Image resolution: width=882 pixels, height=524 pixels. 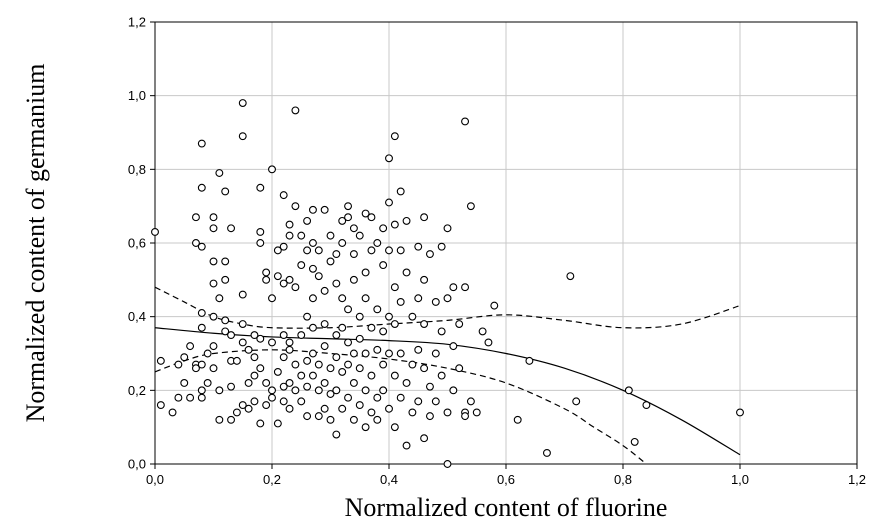 What do you see at coordinates (137, 390) in the screenshot?
I see `y-tick-label: 0,2` at bounding box center [137, 390].